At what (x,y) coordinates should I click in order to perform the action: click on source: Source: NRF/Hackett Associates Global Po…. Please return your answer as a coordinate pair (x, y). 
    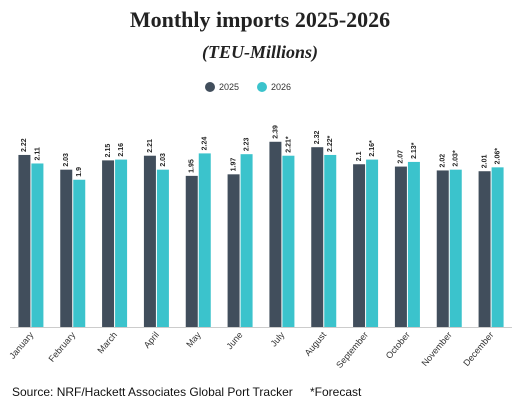
    Looking at the image, I should click on (152, 392).